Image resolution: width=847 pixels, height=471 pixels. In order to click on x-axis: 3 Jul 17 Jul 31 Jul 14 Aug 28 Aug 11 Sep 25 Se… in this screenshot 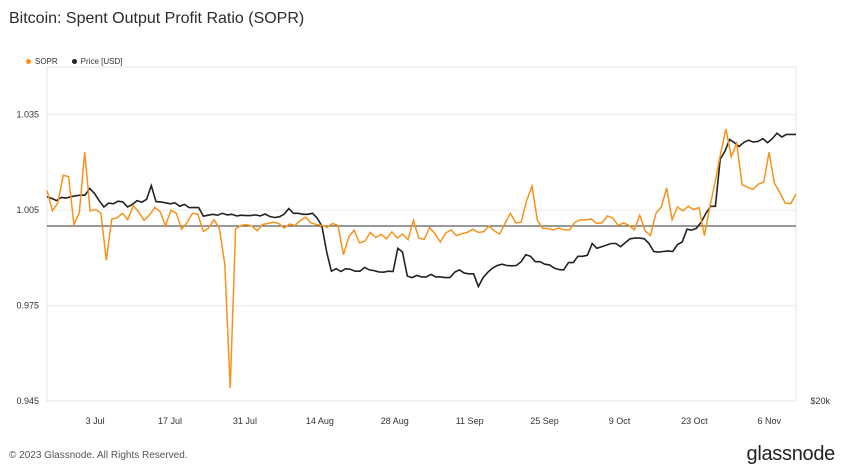, I will do `click(434, 421)`.